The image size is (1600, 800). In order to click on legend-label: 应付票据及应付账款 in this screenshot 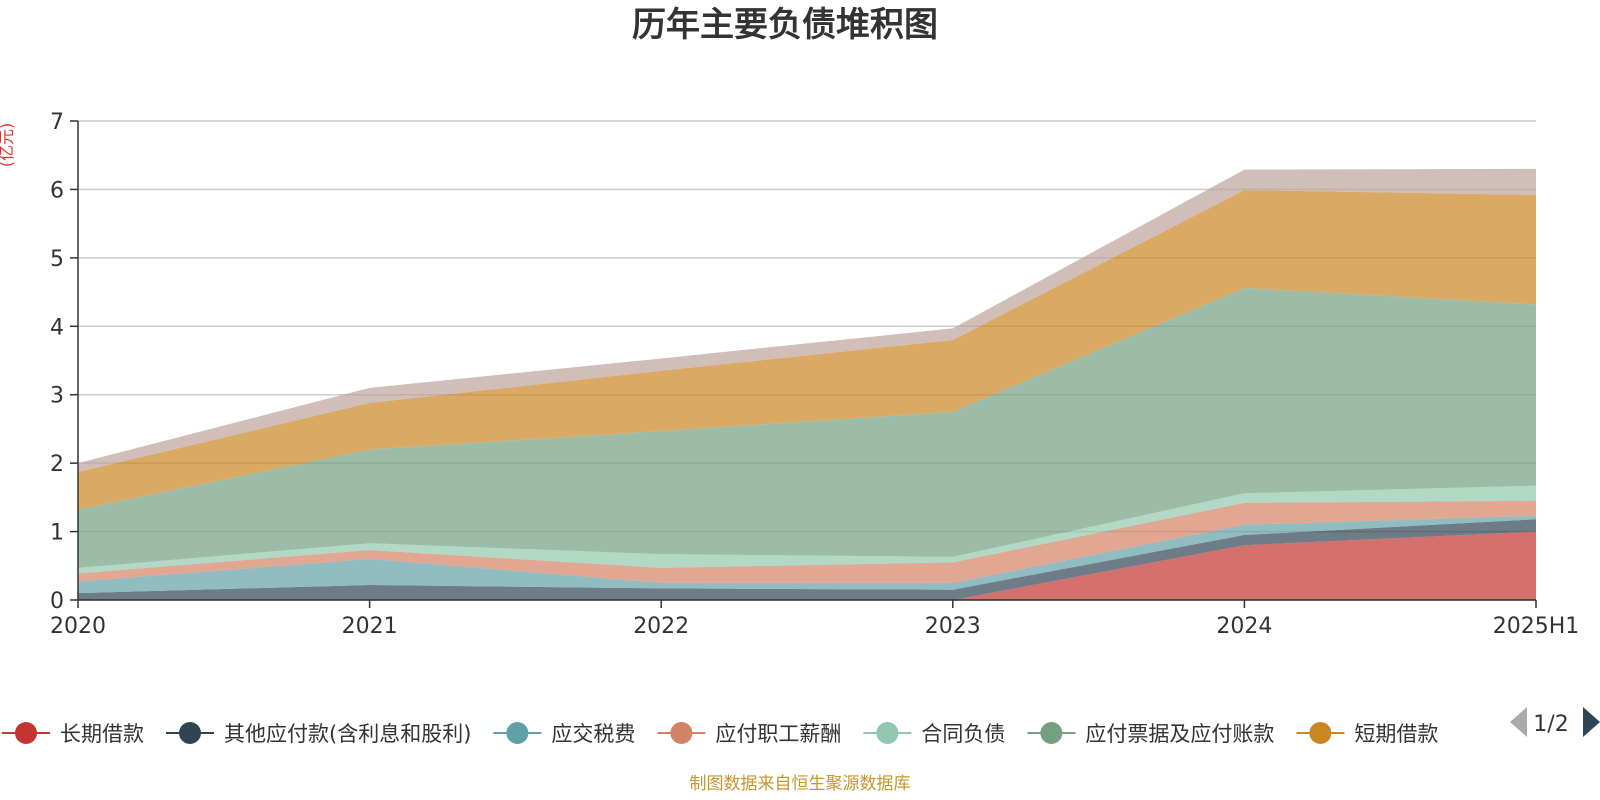, I will do `click(1179, 734)`.